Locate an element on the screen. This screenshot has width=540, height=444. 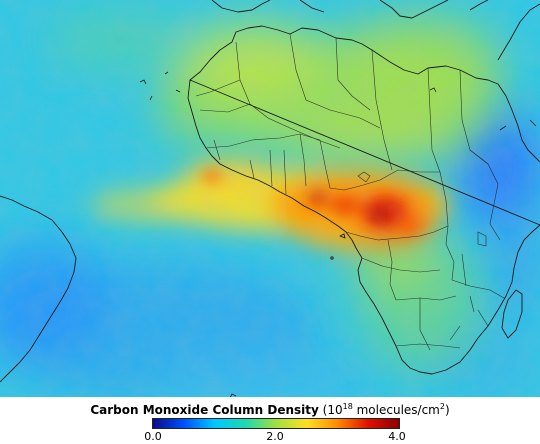
legend-unit-squared: 2 is located at coordinates (442, 406).